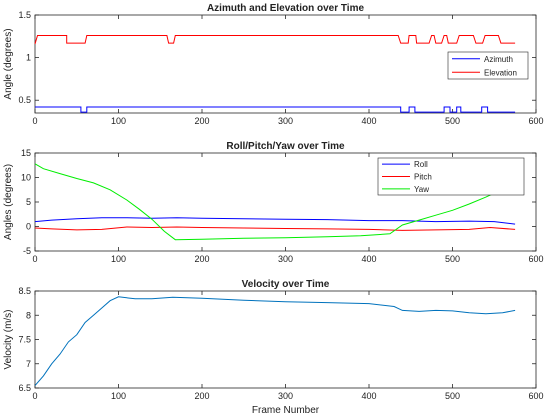 The image size is (550, 418). Describe the element at coordinates (27, 251) in the screenshot. I see `y-tick-label: -5` at that location.